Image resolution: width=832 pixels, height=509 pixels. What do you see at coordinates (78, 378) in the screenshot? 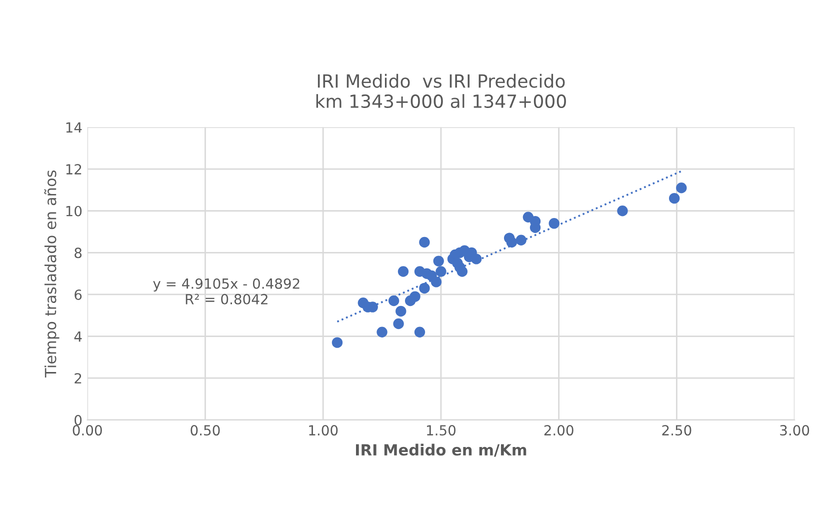
I see `y-tick-label: 2` at bounding box center [78, 378].